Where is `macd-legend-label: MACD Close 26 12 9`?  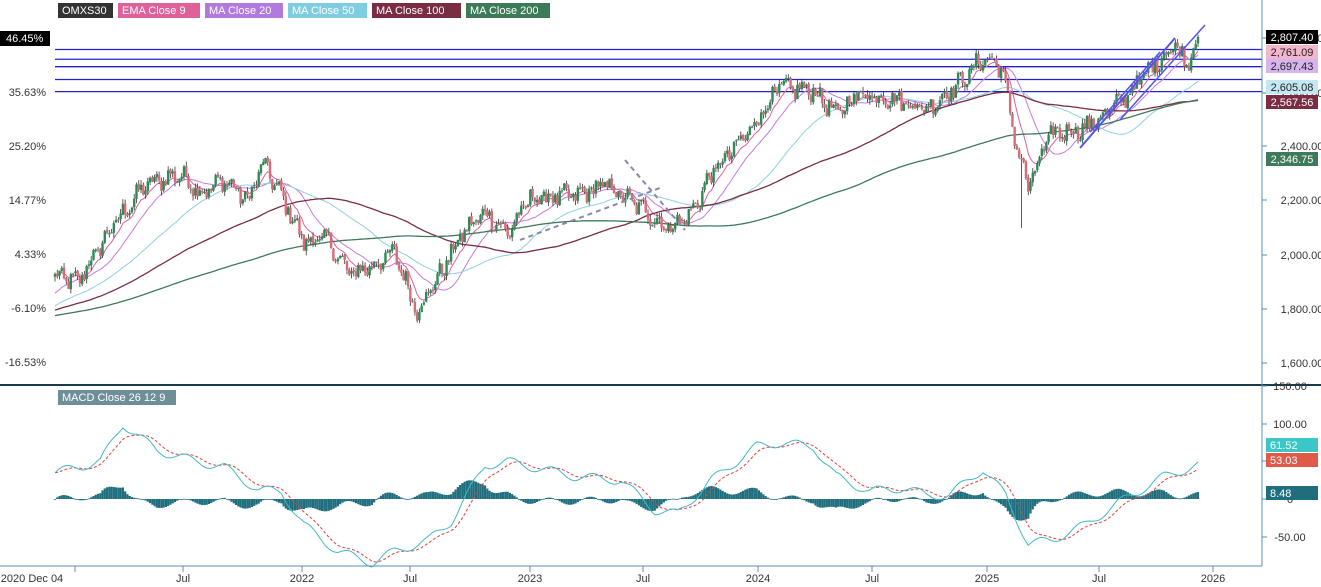
macd-legend-label: MACD Close 26 12 9 is located at coordinates (113, 398).